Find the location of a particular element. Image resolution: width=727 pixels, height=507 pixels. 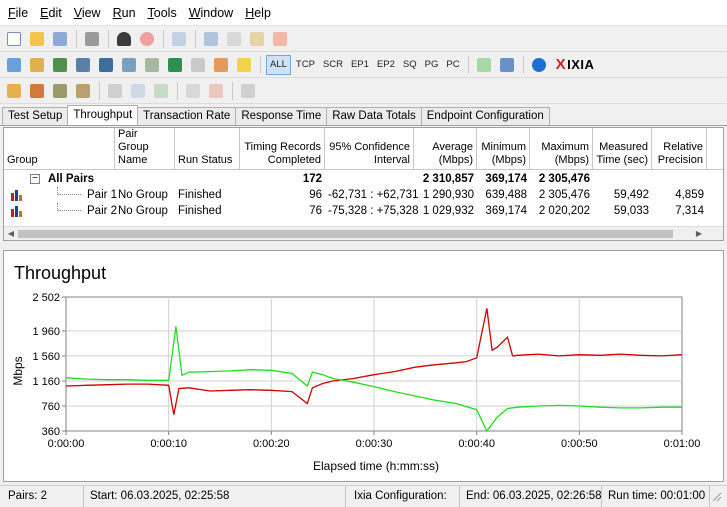

tools-icon is located at coordinates (198, 65).